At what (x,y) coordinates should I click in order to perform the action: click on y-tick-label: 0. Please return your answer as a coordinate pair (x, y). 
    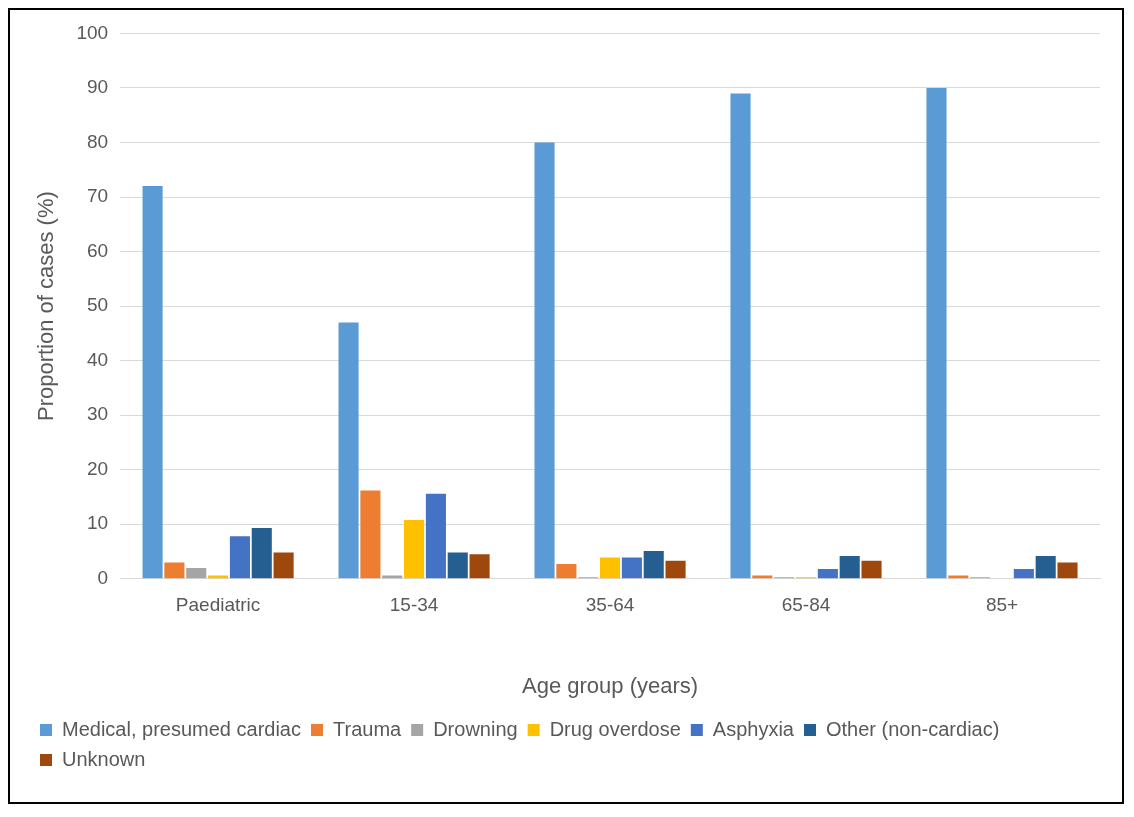
    Looking at the image, I should click on (103, 578).